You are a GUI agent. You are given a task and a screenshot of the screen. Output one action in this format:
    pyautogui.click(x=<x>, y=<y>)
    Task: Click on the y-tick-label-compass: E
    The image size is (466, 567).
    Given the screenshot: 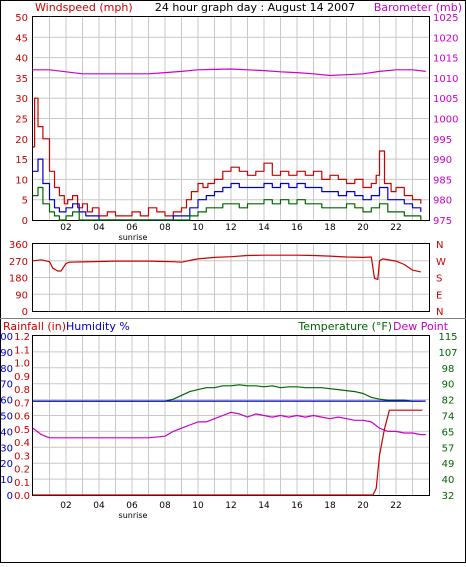 What is the action you would take?
    pyautogui.click(x=439, y=295)
    